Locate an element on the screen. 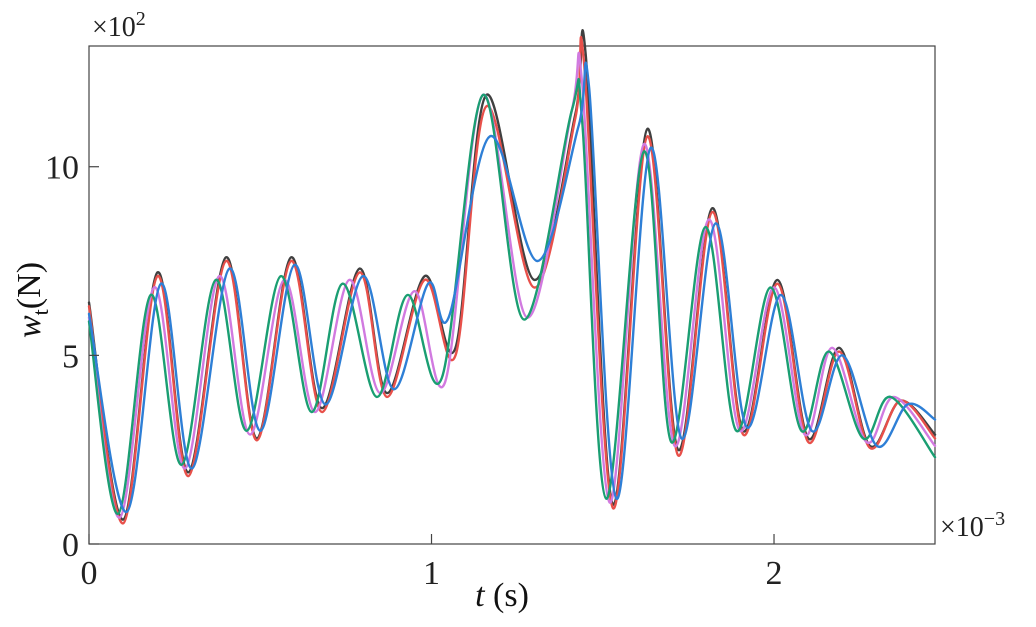 This screenshot has height=627, width=1036. x-tick-label: 0 is located at coordinates (89, 573).